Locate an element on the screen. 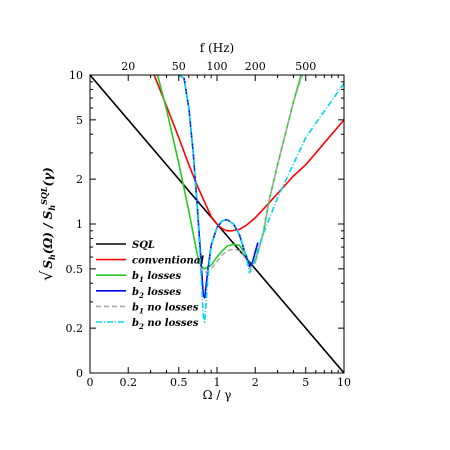  top-tick-label: 100 is located at coordinates (217, 66).